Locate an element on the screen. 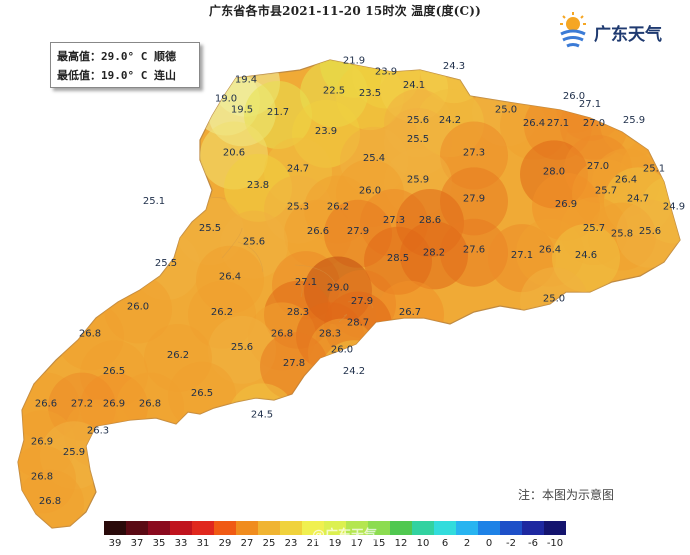  logo-text: 广东天气 is located at coordinates (628, 35).